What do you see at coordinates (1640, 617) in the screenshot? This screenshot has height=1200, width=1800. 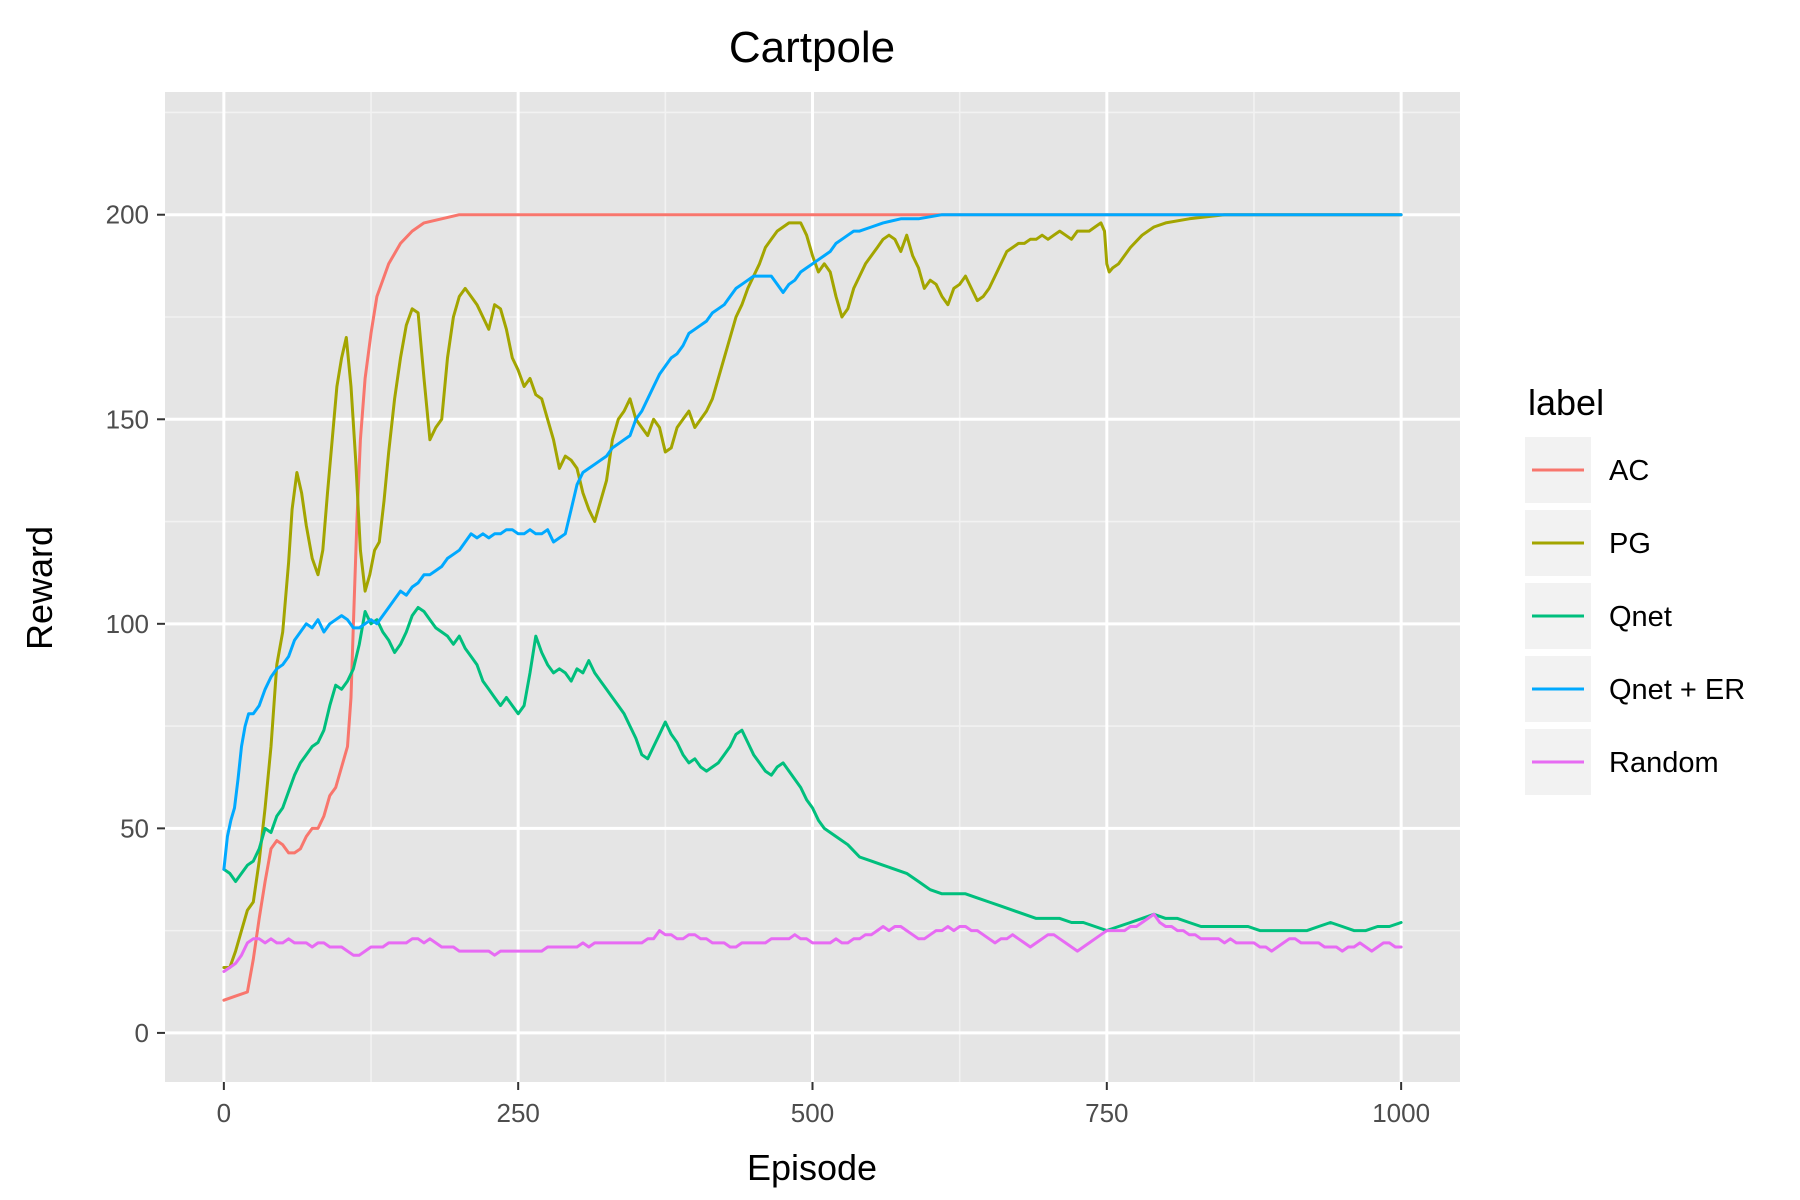 I see `legend-label: Qnet` at bounding box center [1640, 617].